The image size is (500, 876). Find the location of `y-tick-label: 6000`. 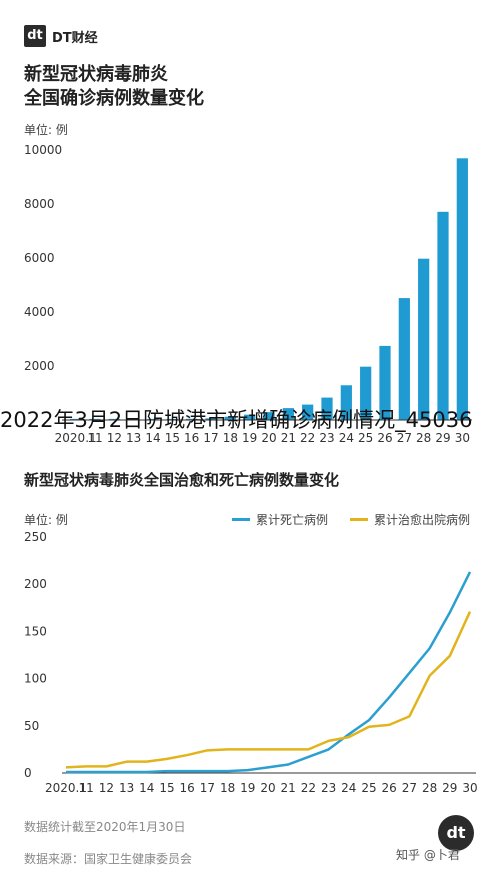

y-tick-label: 6000 is located at coordinates (39, 258).